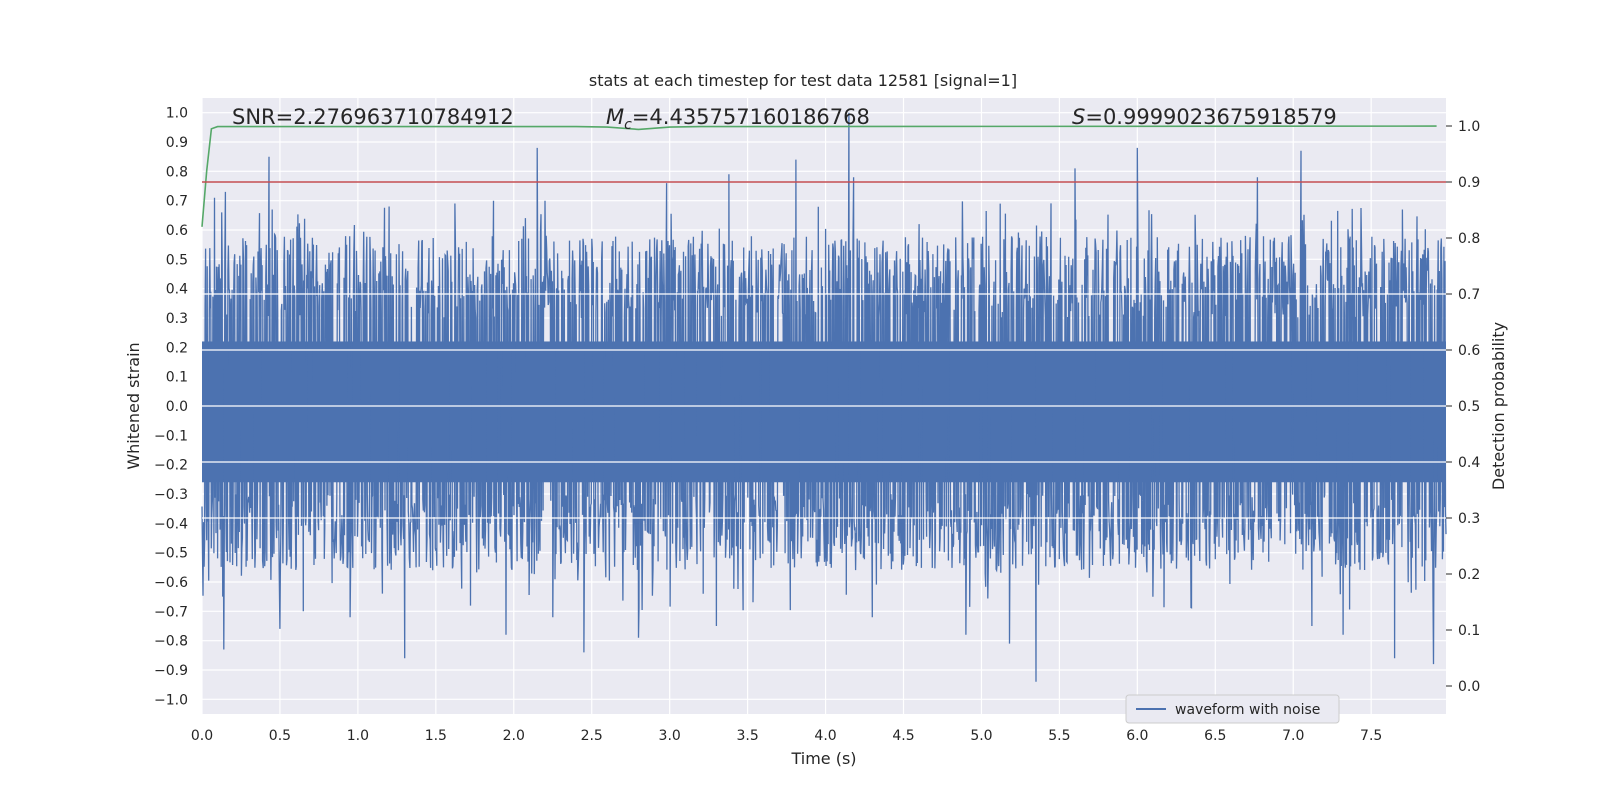 This screenshot has width=1600, height=800. Describe the element at coordinates (373, 117) in the screenshot. I see `snr-annotation: SNR=2.276963710784912` at that location.